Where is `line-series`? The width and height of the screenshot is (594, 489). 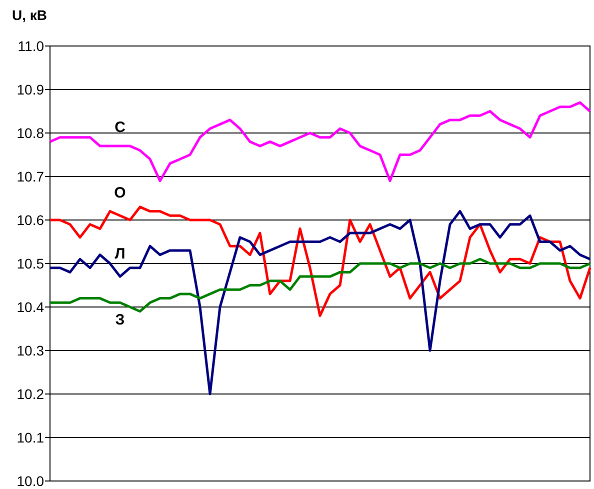 line-series is located at coordinates (320, 285).